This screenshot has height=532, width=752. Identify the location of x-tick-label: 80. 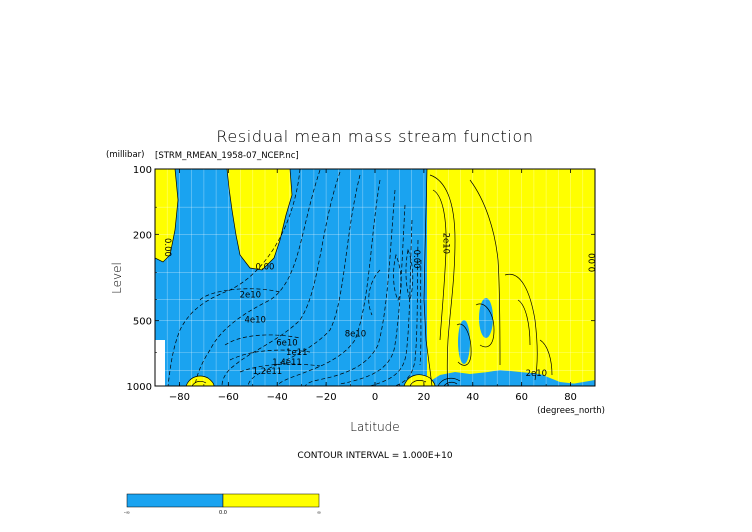
(570, 397).